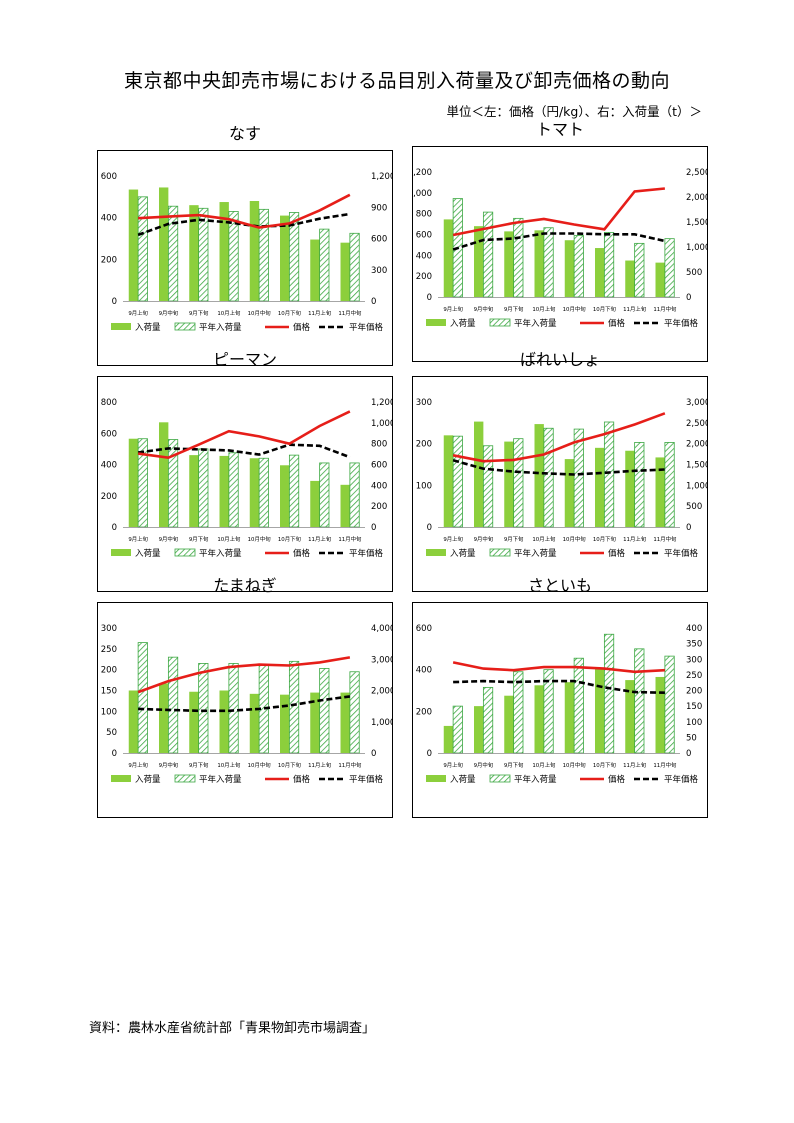 The width and height of the screenshot is (794, 1123). What do you see at coordinates (379, 271) in the screenshot?
I see `right-tick-label: 300` at bounding box center [379, 271].